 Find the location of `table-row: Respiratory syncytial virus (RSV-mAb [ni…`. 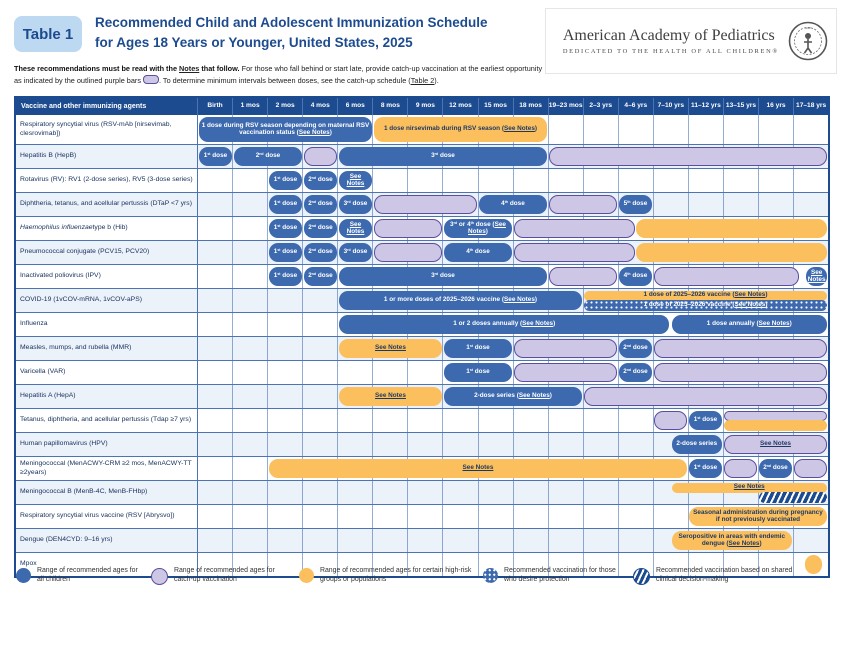

table-row: Respiratory syncytial virus (RSV-mAb [ni… is located at coordinates (422, 129).